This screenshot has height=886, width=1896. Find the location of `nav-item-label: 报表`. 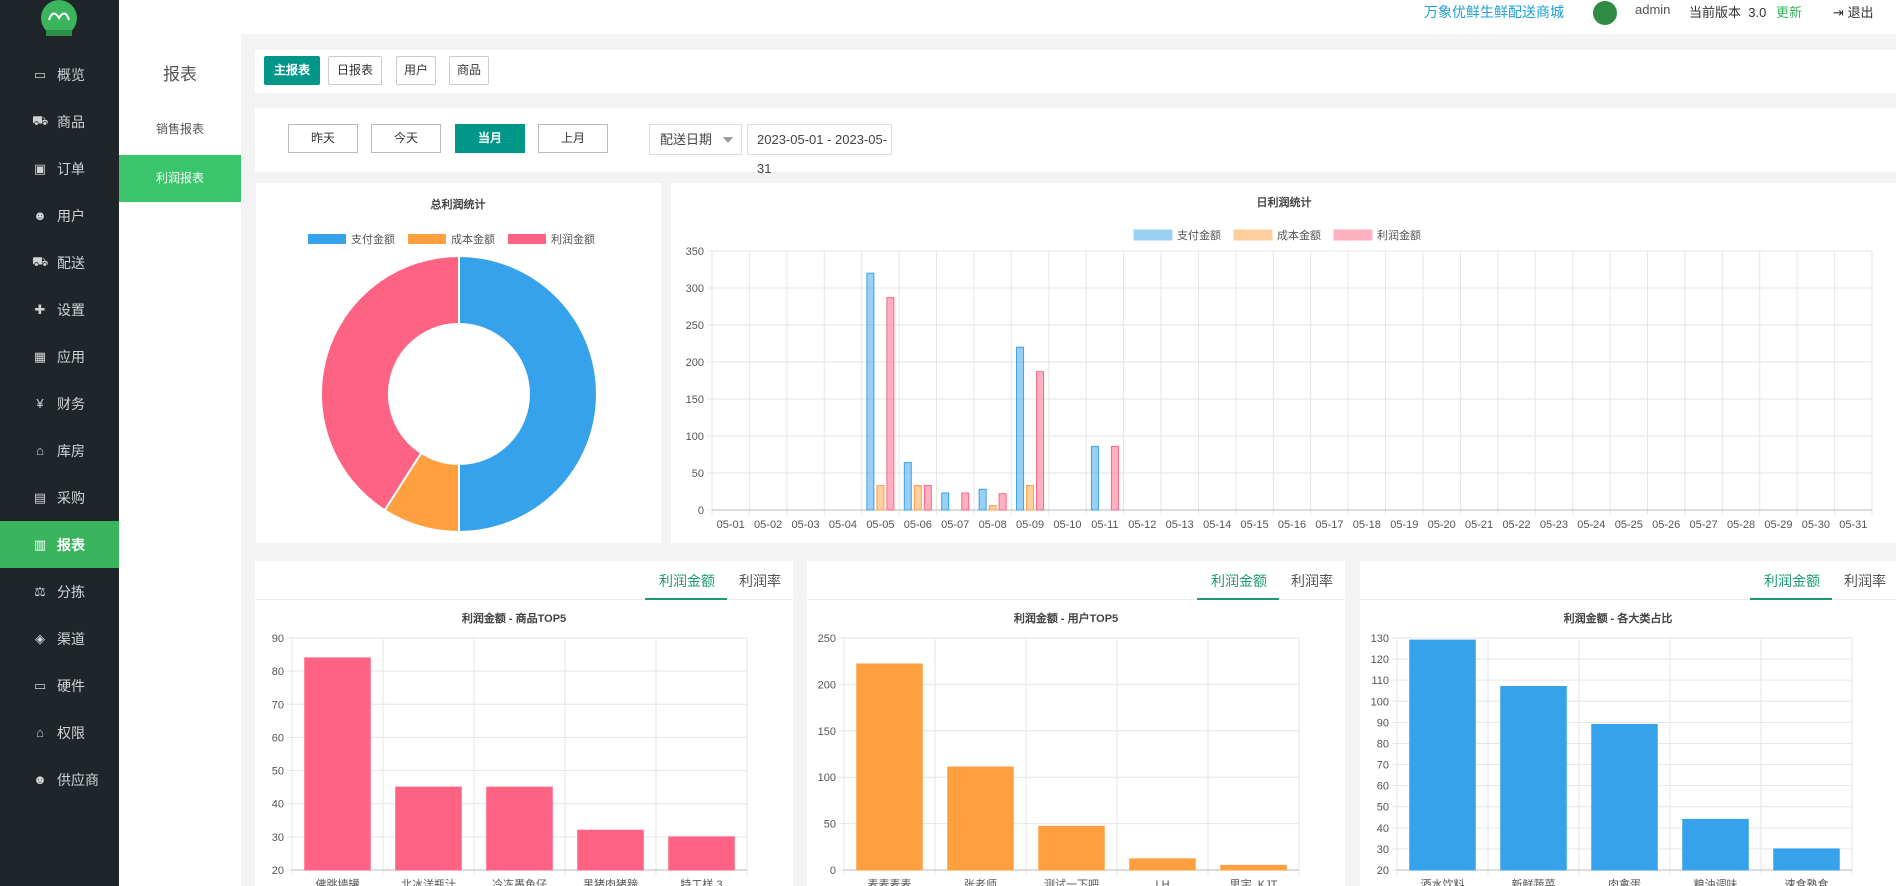

nav-item-label: 报表 is located at coordinates (71, 544).